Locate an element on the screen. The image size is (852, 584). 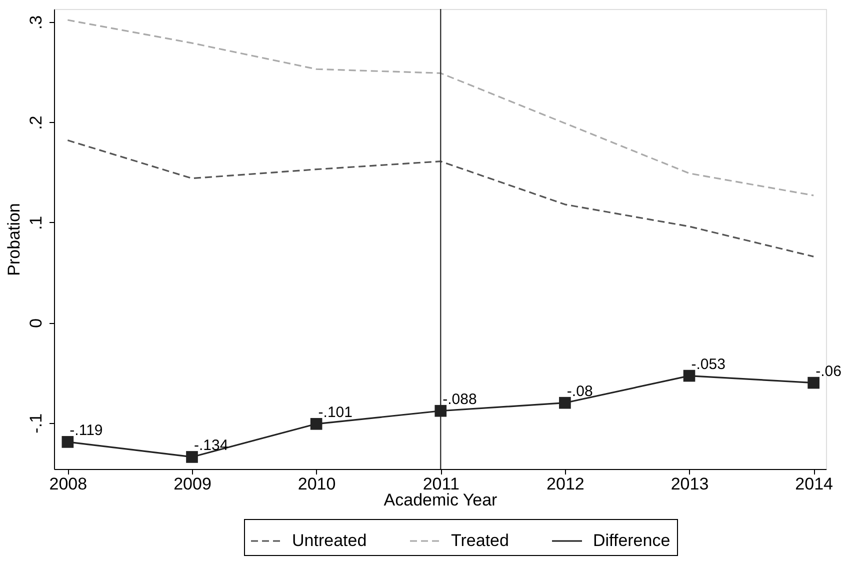
data-label: -.134 is located at coordinates (211, 445).